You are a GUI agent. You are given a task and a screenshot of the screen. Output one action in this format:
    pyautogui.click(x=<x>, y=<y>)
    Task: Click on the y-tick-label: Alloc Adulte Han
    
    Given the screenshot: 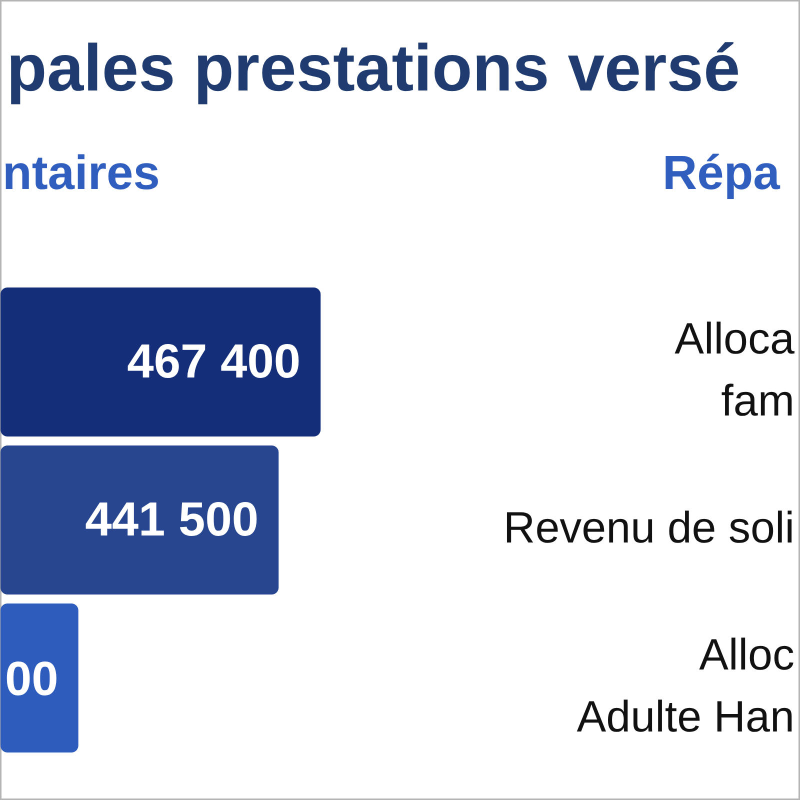 What is the action you would take?
    pyautogui.click(x=685, y=686)
    